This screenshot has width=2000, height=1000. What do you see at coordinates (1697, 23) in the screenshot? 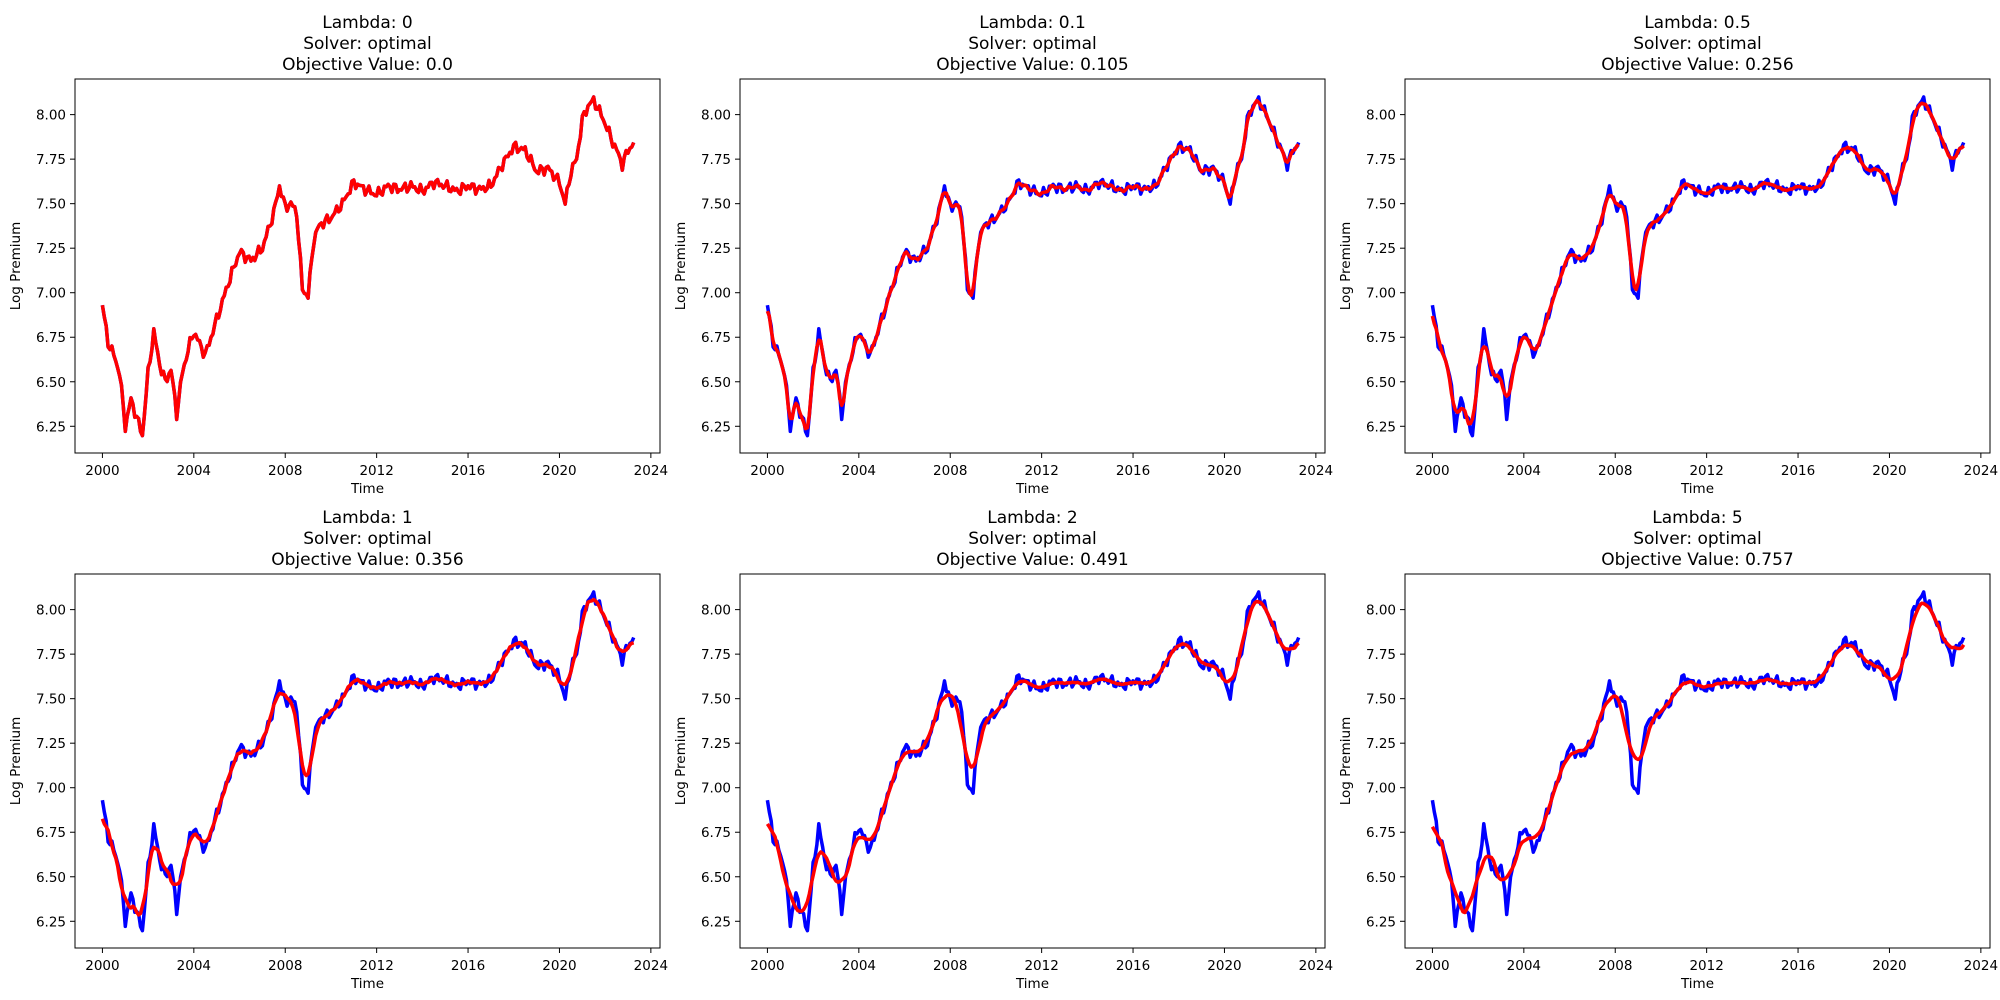
I see `chart-title-line: Lambda: 0.5` at bounding box center [1697, 23].